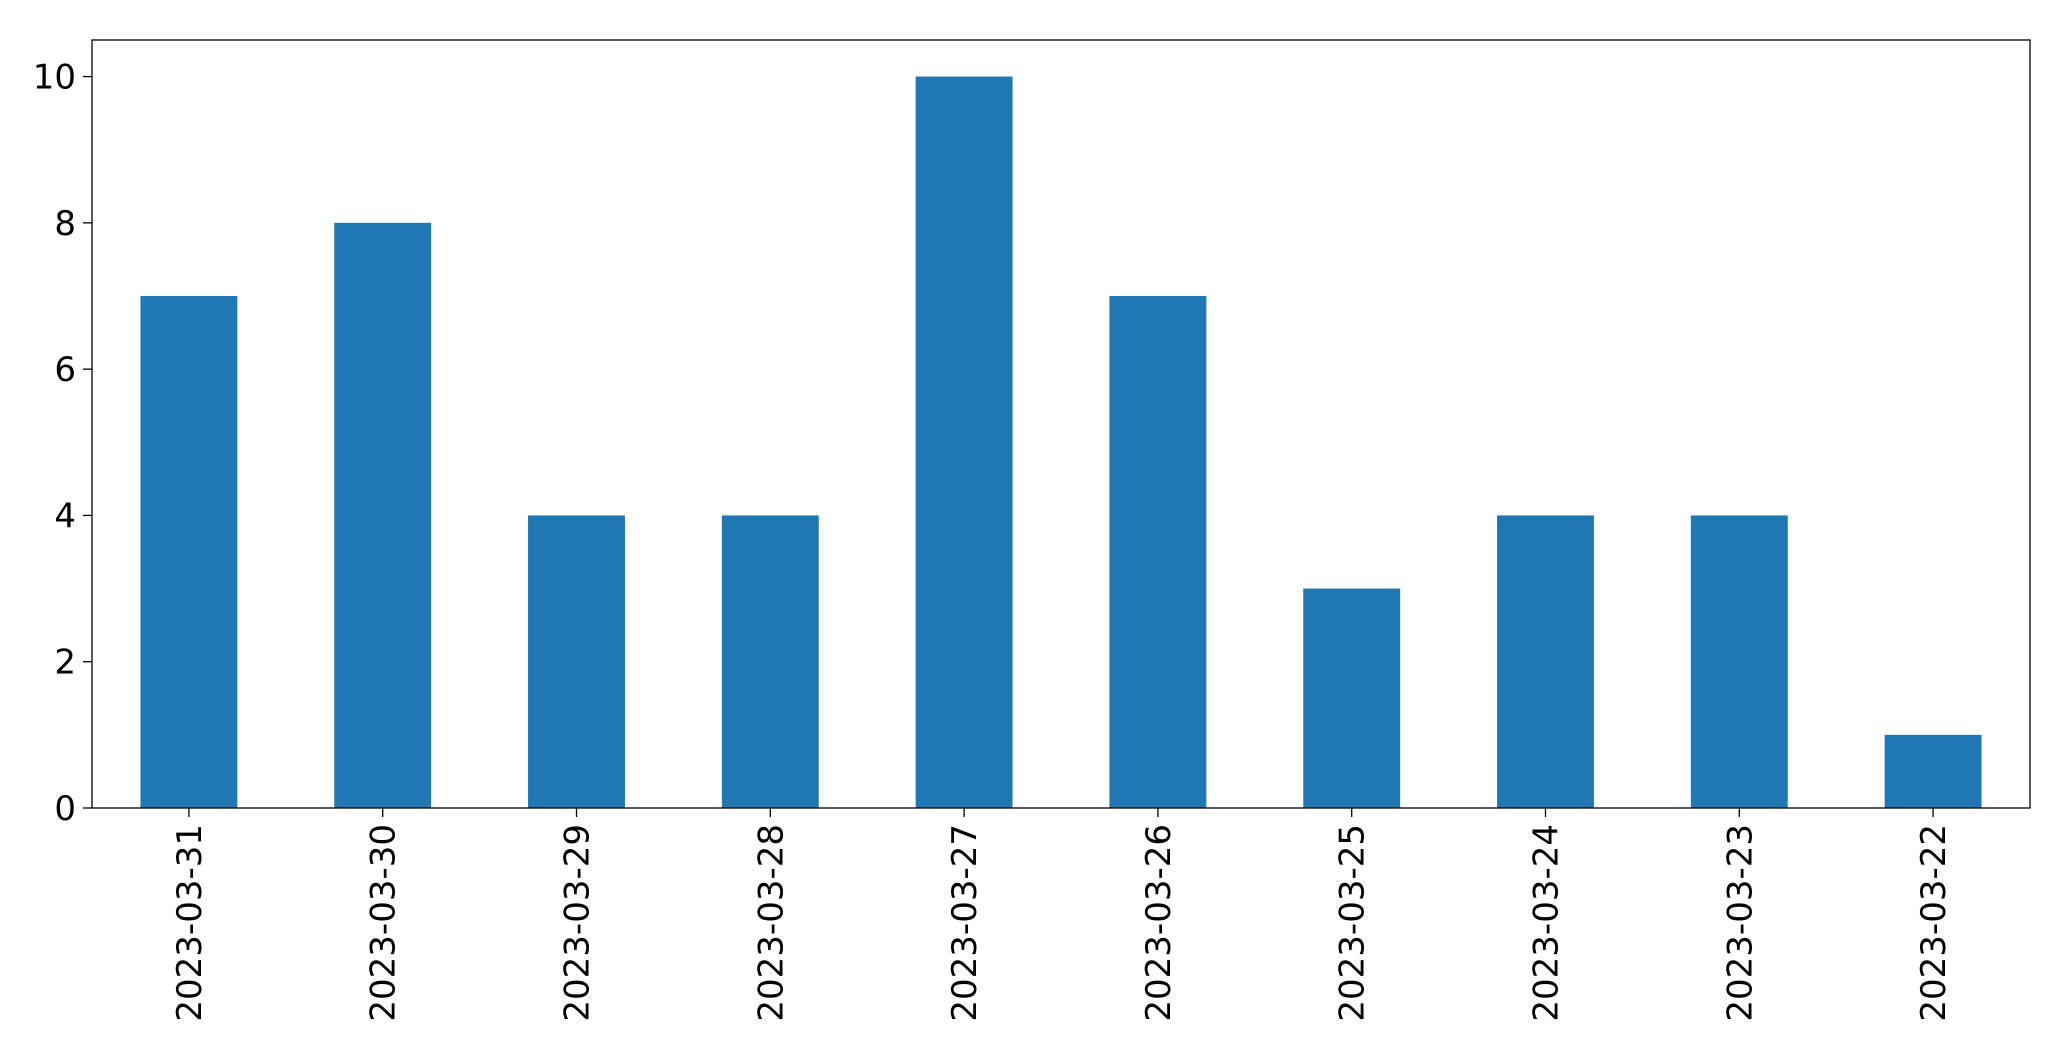 The image size is (2071, 1061). I want to click on x-tick-label: 2023-03-28, so click(771, 923).